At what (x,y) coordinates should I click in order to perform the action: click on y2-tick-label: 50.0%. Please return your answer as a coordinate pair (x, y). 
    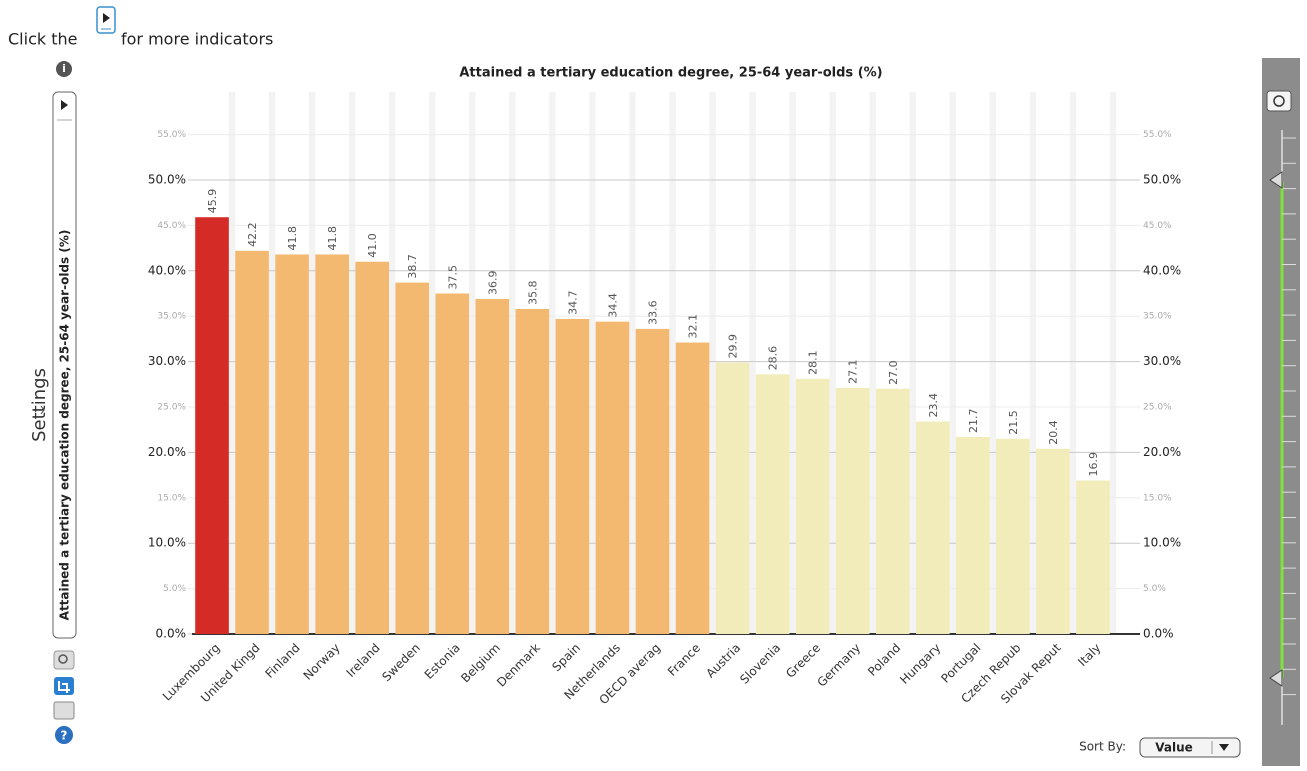
    Looking at the image, I should click on (1162, 180).